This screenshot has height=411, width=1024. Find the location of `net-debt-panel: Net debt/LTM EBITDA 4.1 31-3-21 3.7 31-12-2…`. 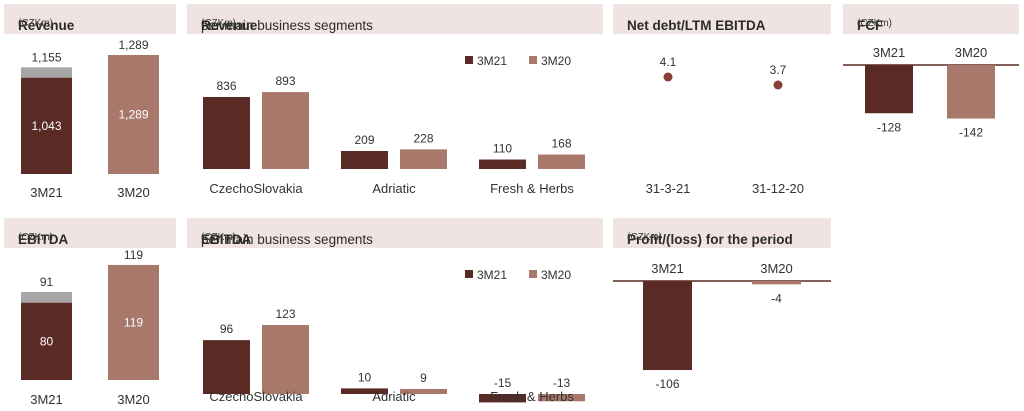

net-debt-panel: Net debt/LTM EBITDA 4.1 31-3-21 3.7 31-12-2… is located at coordinates (722, 104).